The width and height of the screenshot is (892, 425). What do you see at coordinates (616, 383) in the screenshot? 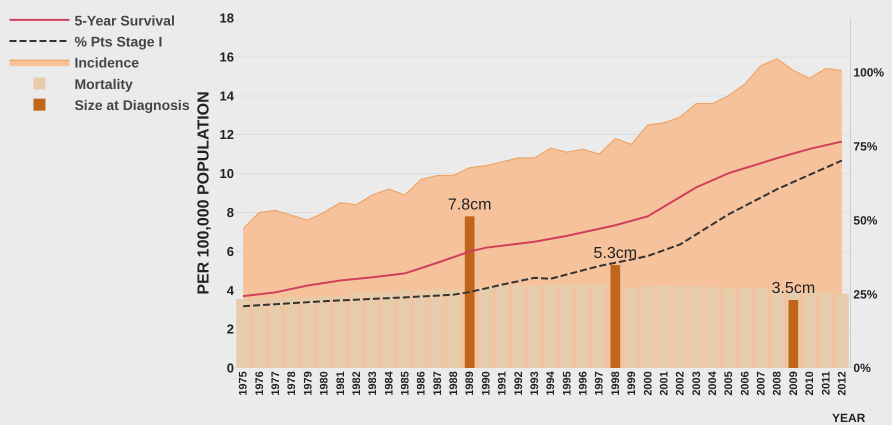
I see `x-tick-label: 1998` at bounding box center [616, 383].